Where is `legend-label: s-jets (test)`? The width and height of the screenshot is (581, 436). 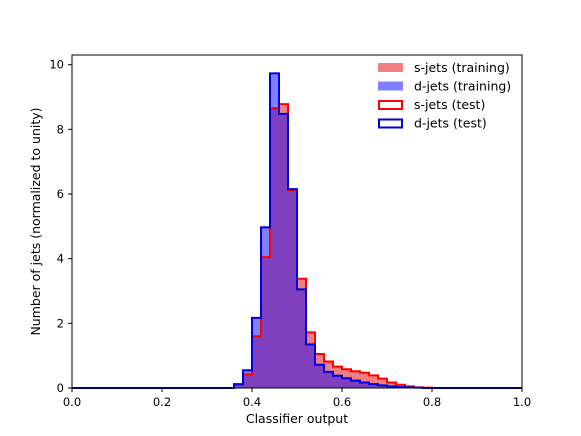 legend-label: s-jets (test) is located at coordinates (449, 104).